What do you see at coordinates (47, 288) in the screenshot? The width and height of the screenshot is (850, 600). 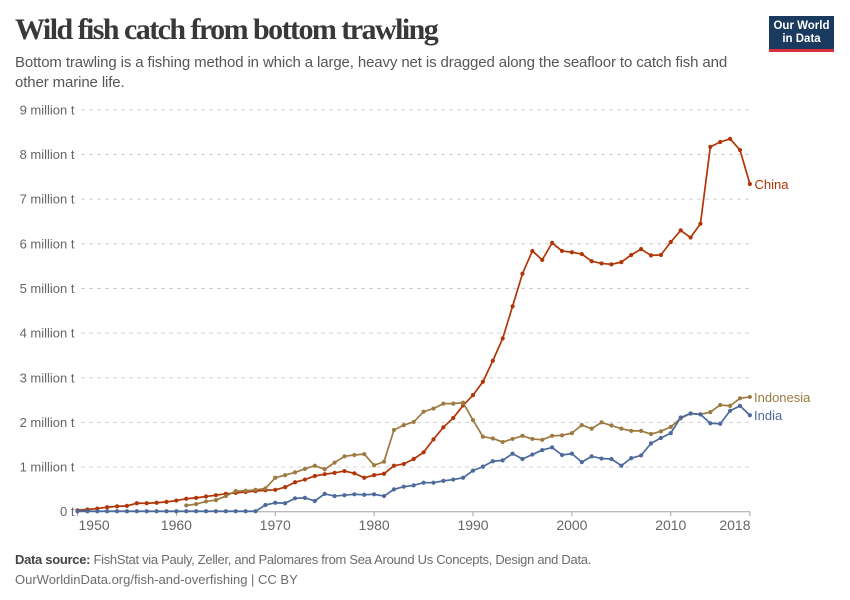 I see `svg-text: 5 million t` at bounding box center [47, 288].